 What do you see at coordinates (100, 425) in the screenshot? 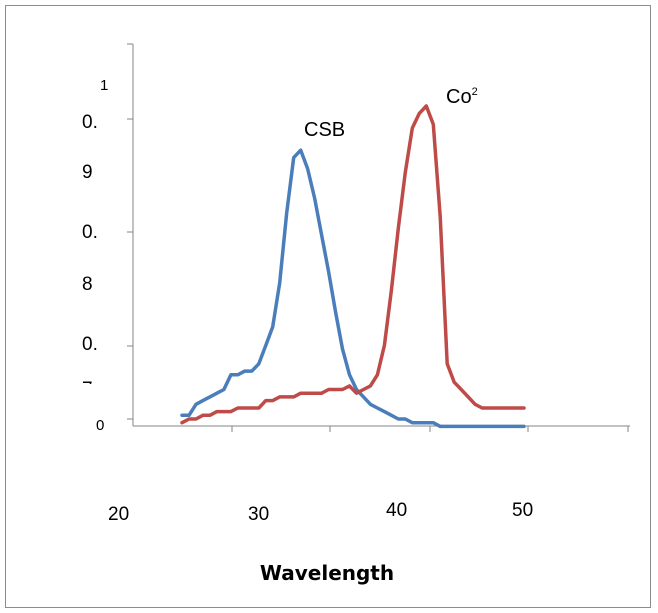
I see `y-tick-label: 0` at bounding box center [100, 425].